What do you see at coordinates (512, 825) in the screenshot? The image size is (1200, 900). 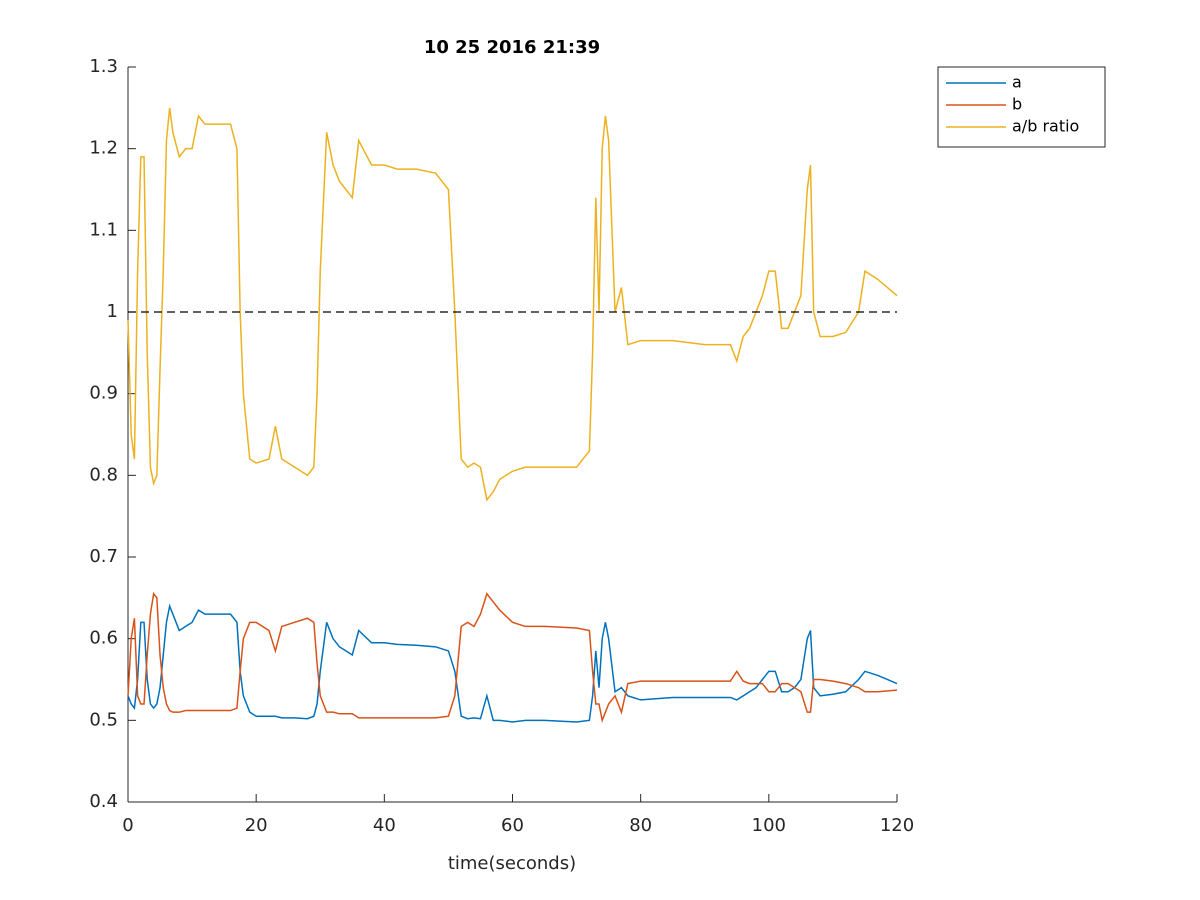 I see `x-tick-label: 60` at bounding box center [512, 825].